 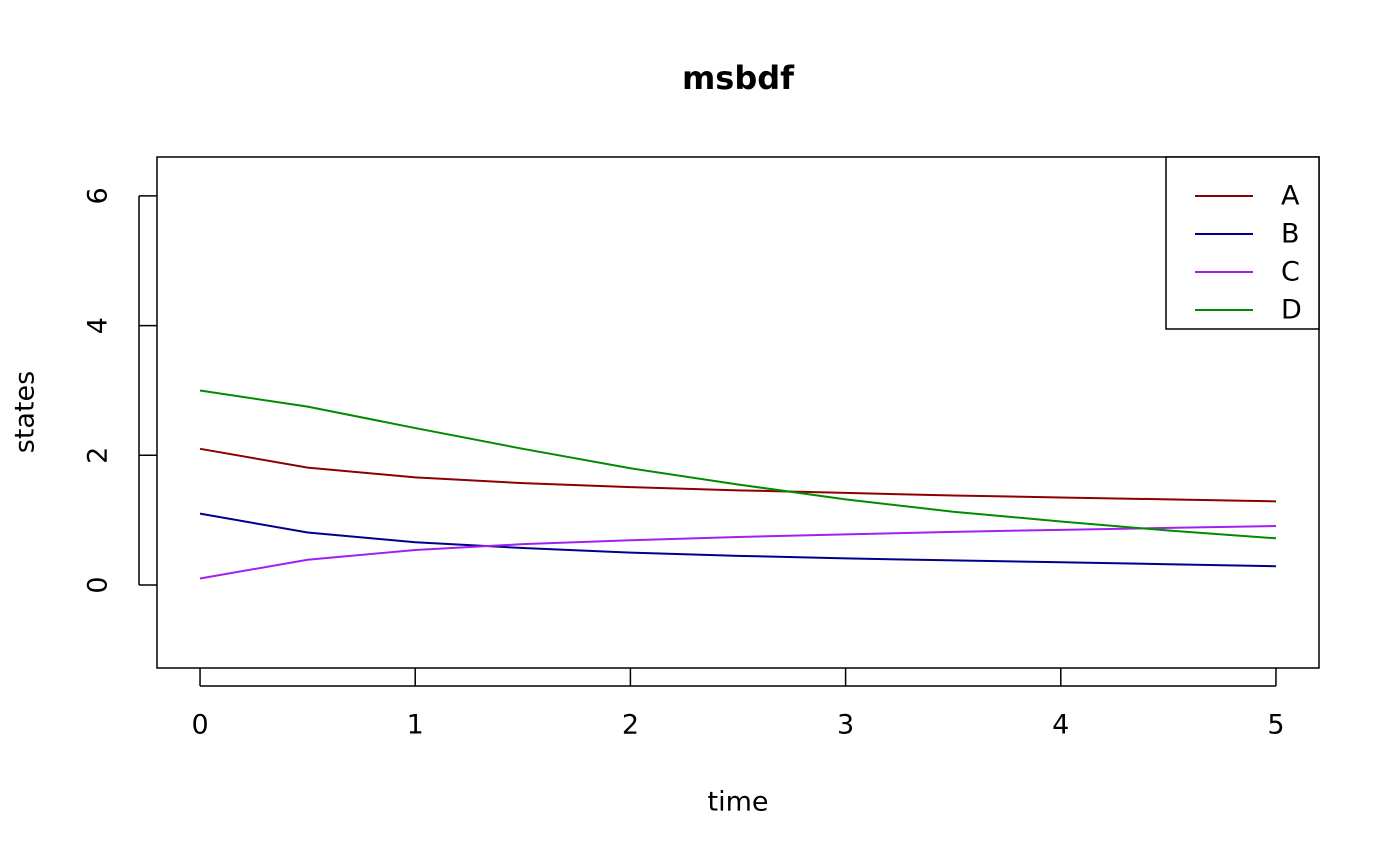 I want to click on y-tick-label: 0, so click(x=98, y=584).